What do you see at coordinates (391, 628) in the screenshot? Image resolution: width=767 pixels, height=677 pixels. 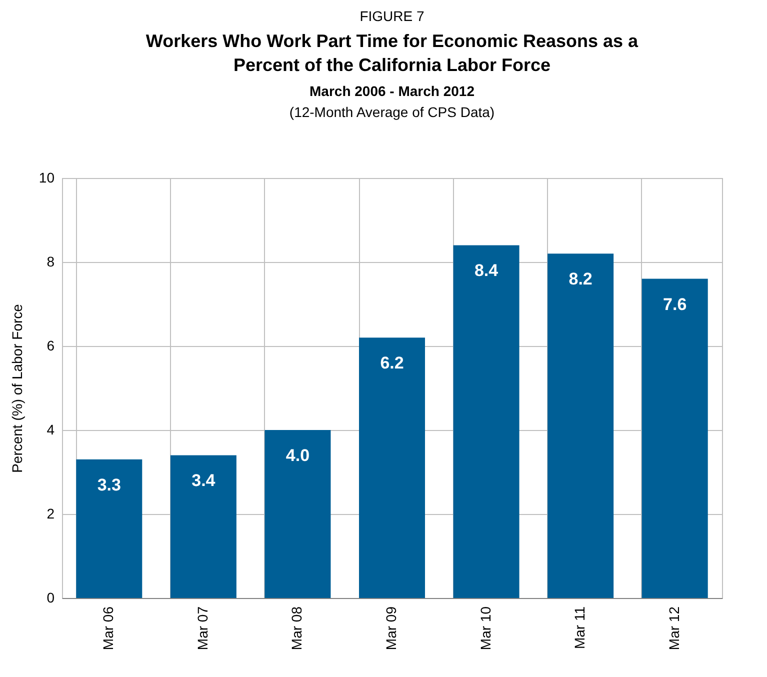 I see `x-tick-label: Mar 09` at bounding box center [391, 628].